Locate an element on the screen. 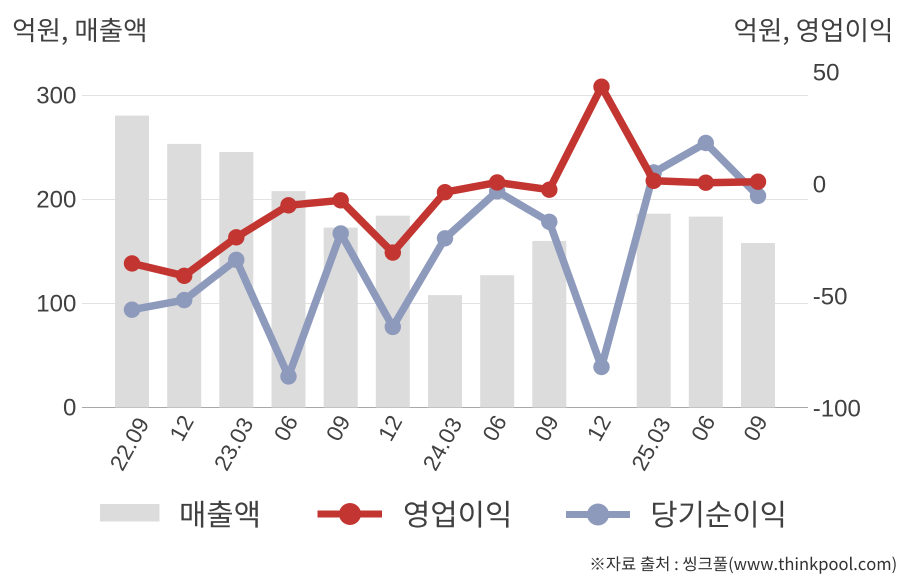 This screenshot has width=908, height=580. svg-text: -50 is located at coordinates (830, 297).